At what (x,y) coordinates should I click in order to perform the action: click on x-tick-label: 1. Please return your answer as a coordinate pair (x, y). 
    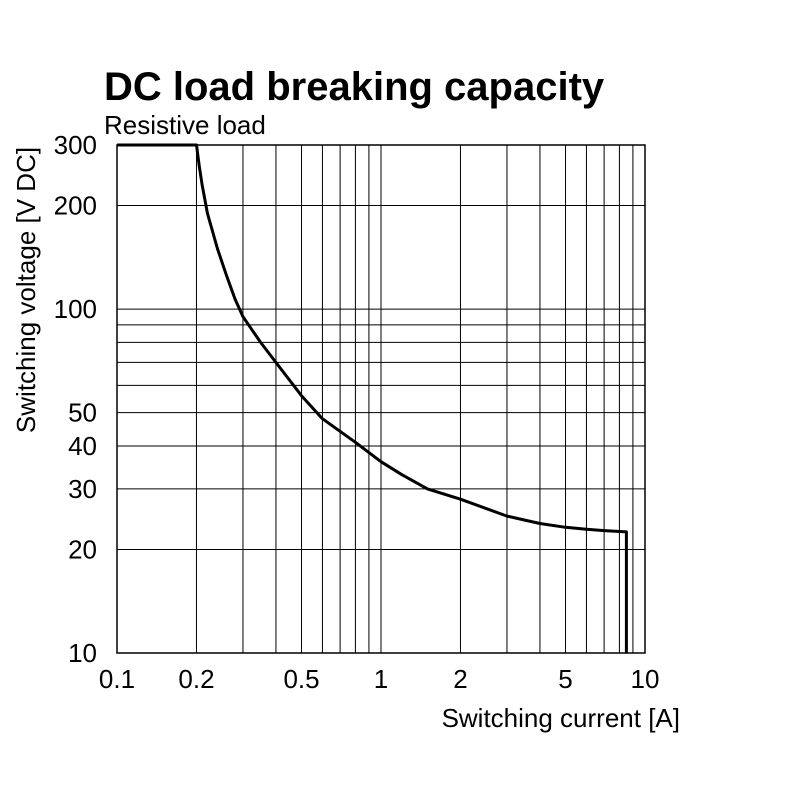
    Looking at the image, I should click on (381, 679).